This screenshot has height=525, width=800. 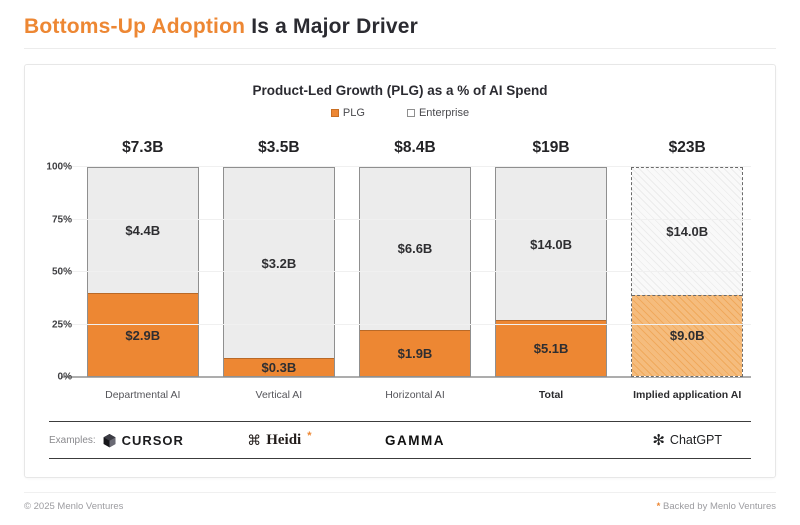 I want to click on bar-column: $3.5B $3.2B $0.3B Vertical AI, so click(x=279, y=270).